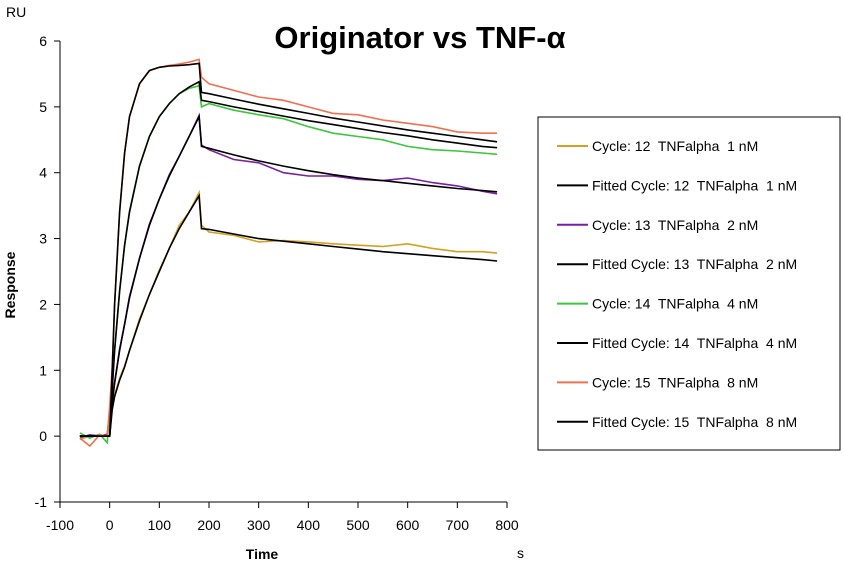 This screenshot has width=844, height=571. I want to click on x-tick-label: 600, so click(408, 525).